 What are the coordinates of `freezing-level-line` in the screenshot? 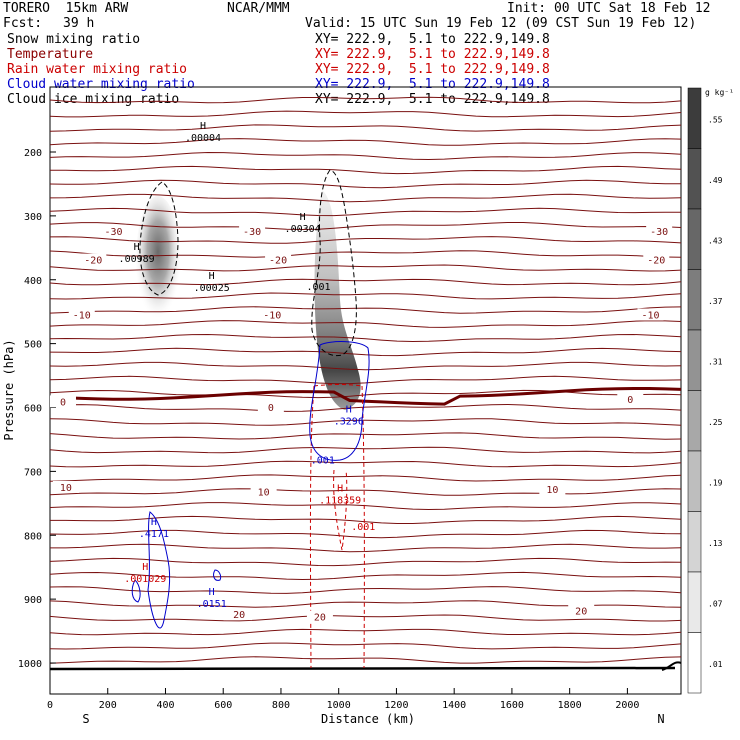 It's located at (365, 396).